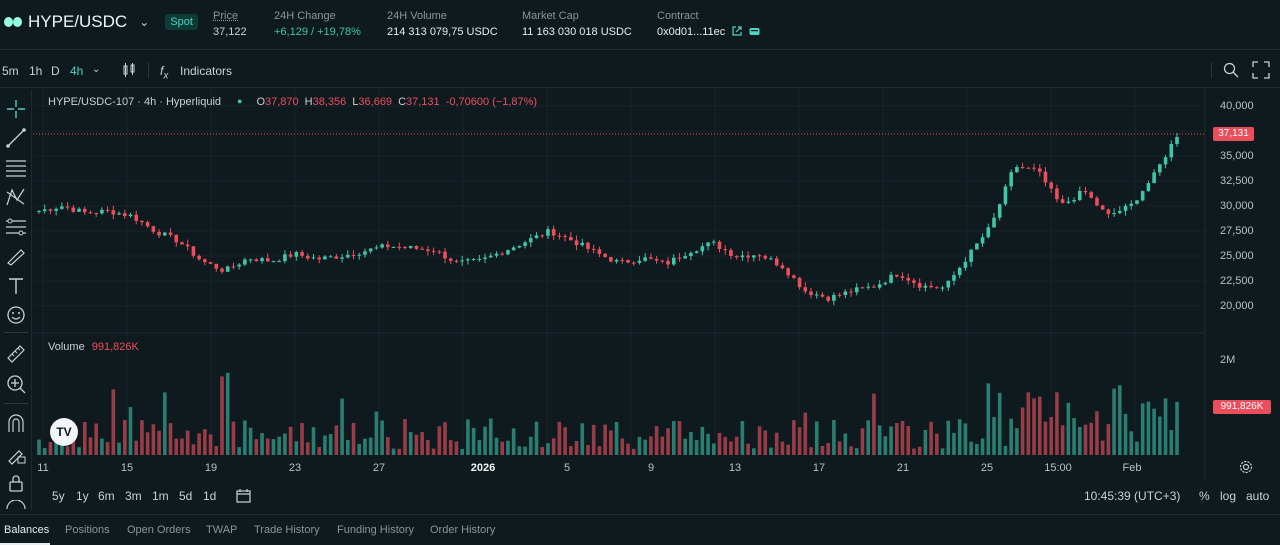  What do you see at coordinates (87, 530) in the screenshot?
I see `tab-positions: Positions` at bounding box center [87, 530].